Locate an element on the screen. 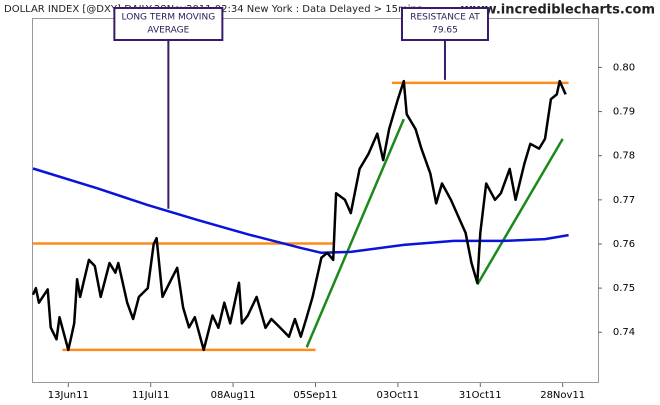 This screenshot has height=405, width=660. y-tick-label: 0.74 is located at coordinates (624, 332).